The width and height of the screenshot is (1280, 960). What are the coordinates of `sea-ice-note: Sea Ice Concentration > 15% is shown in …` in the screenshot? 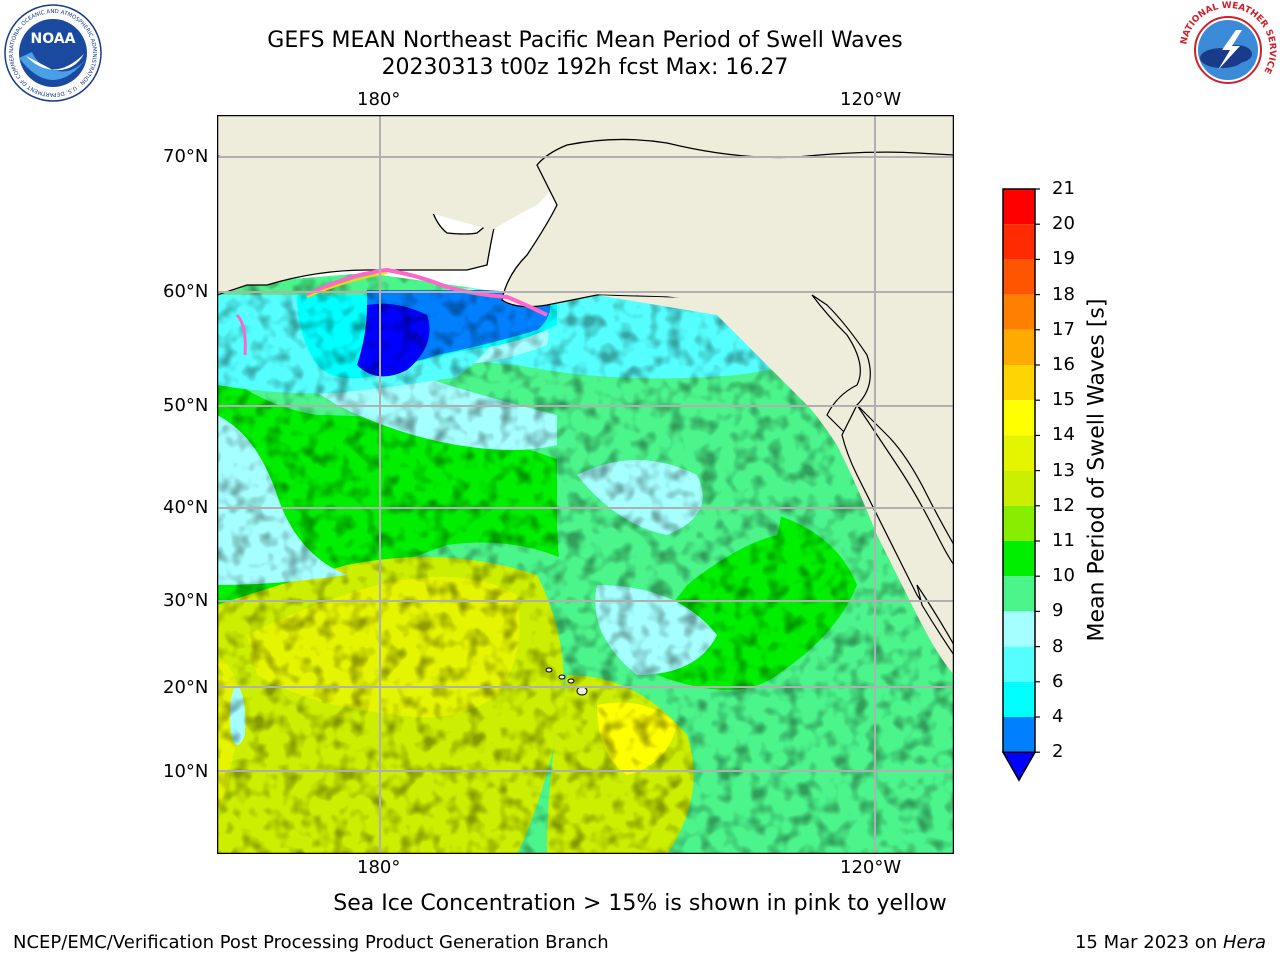 It's located at (640, 903).